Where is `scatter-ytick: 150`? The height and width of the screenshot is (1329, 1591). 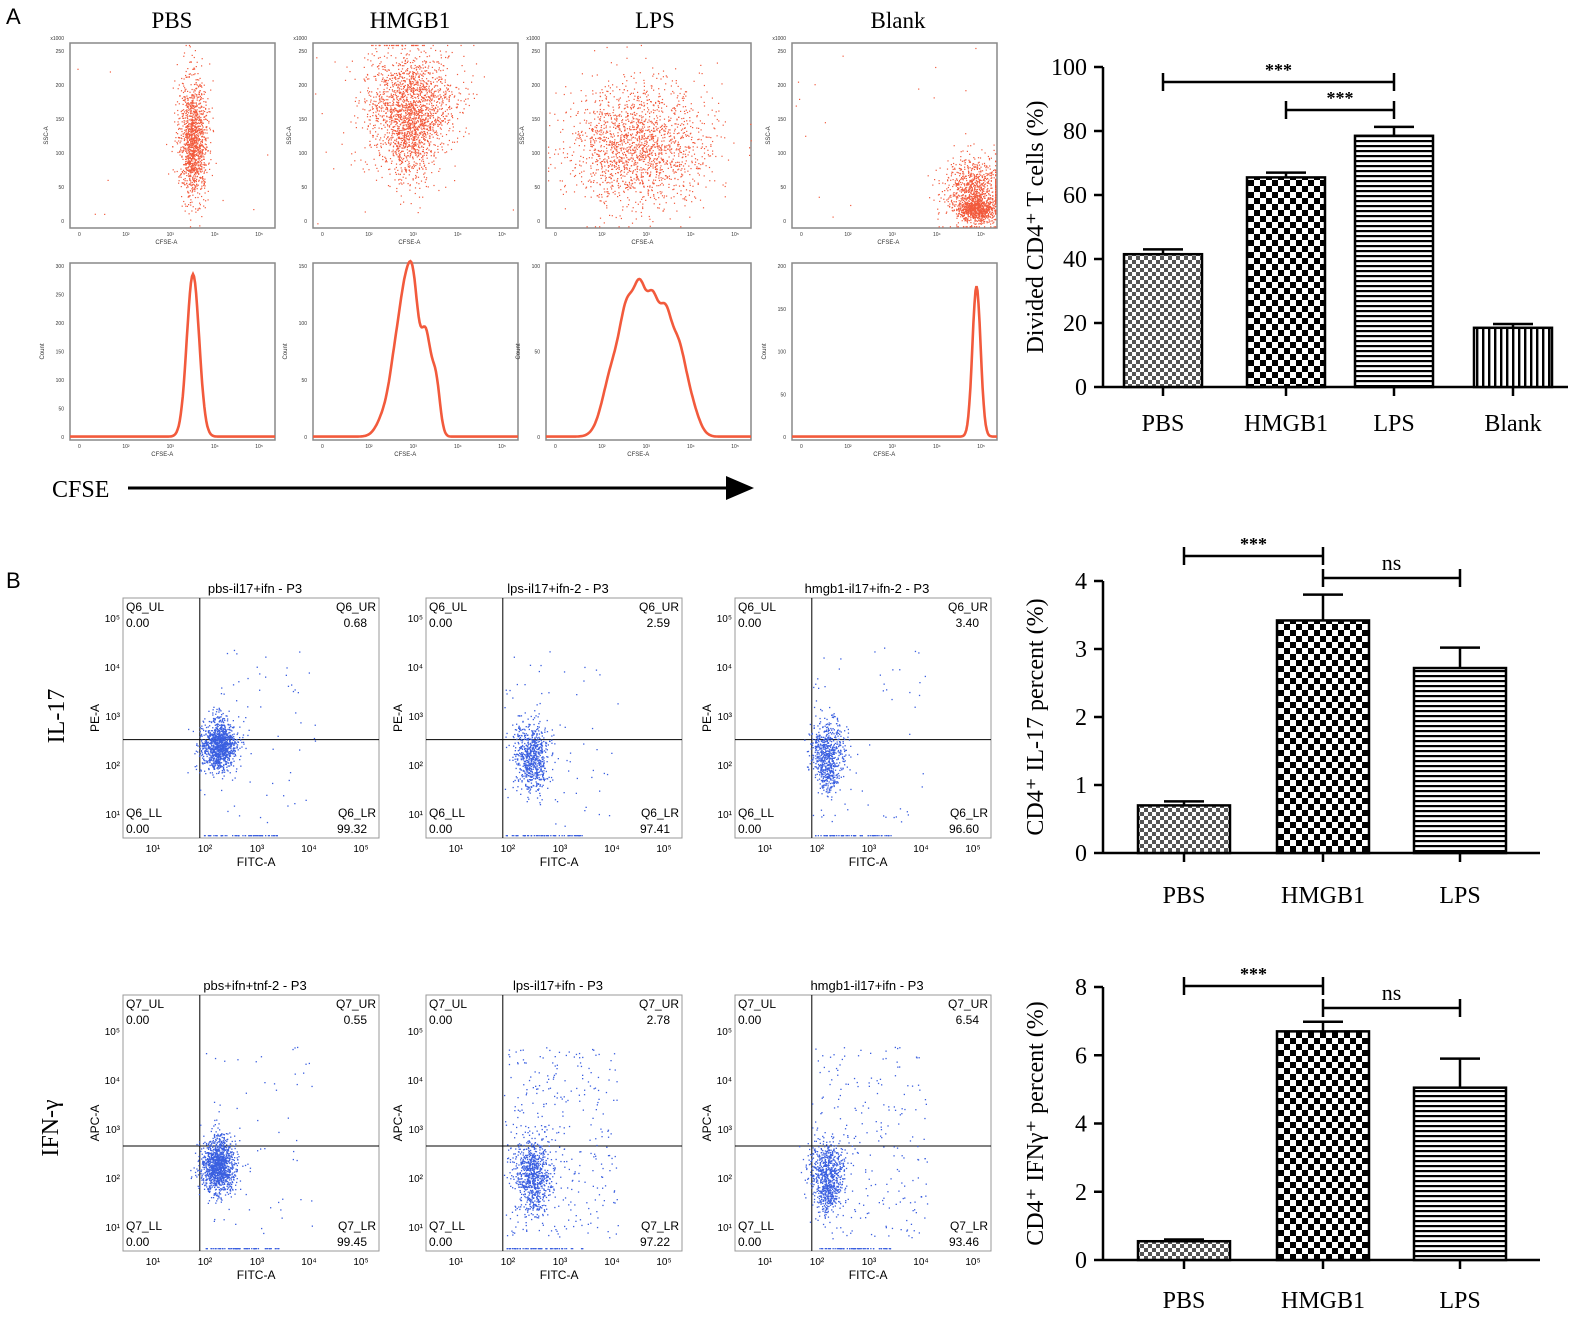 scatter-ytick: 150 is located at coordinates (536, 120).